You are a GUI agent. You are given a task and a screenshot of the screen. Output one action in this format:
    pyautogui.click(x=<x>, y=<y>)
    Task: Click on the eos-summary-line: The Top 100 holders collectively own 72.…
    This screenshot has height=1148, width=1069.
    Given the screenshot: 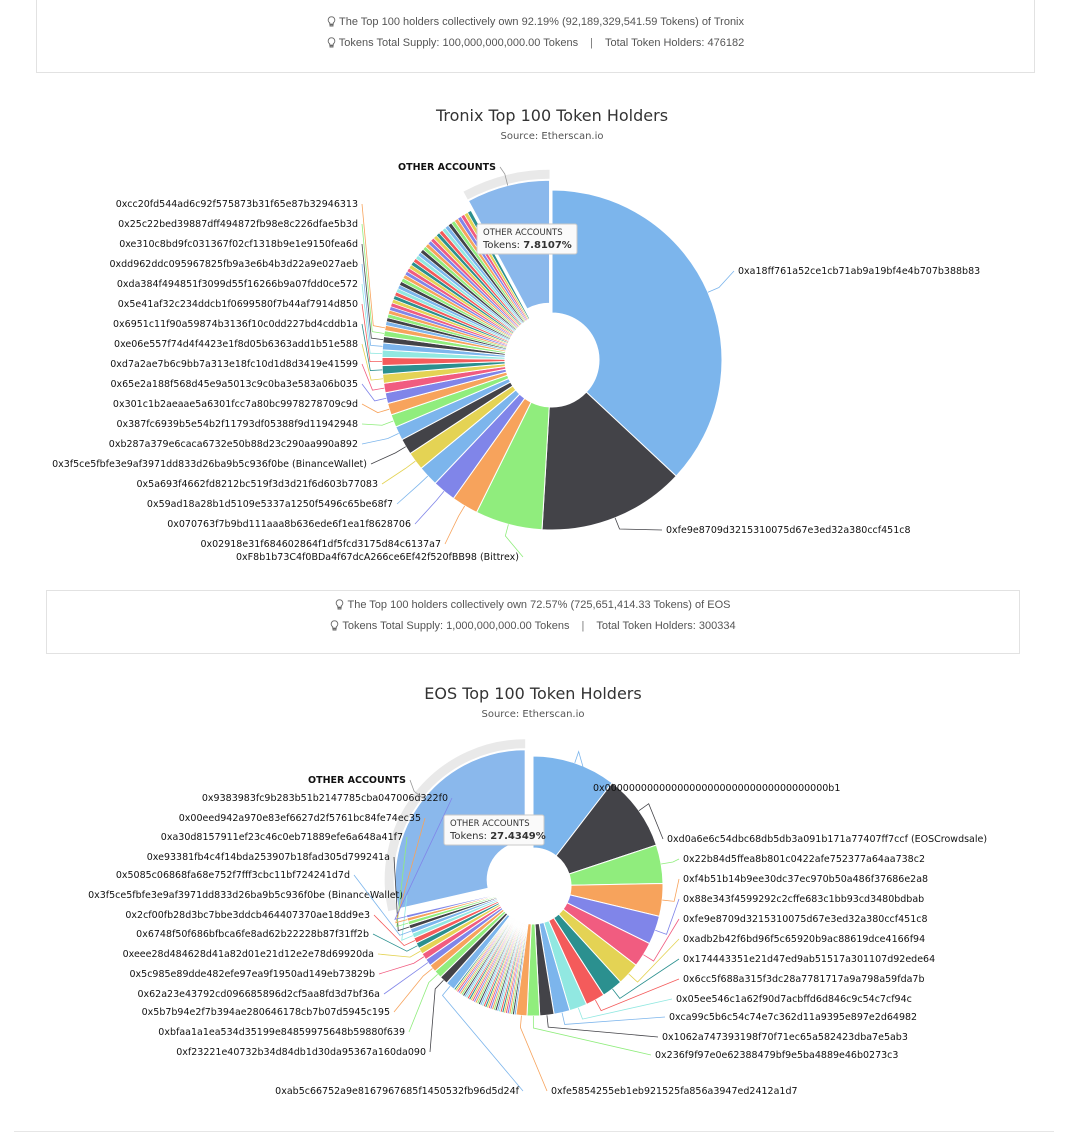 What is the action you would take?
    pyautogui.click(x=533, y=604)
    